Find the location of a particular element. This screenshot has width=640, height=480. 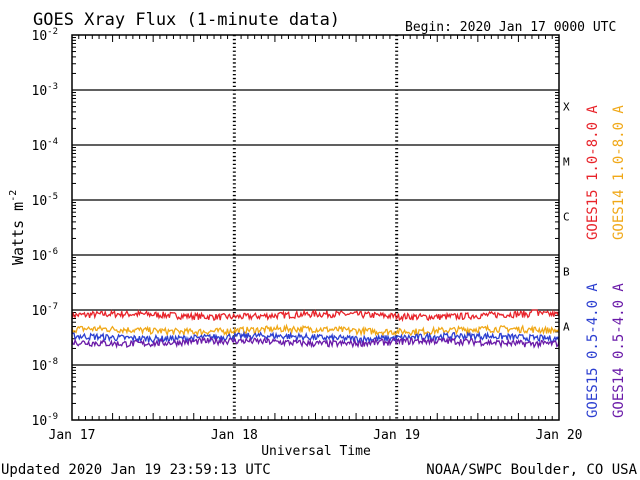

y-tick-label: 10⁻³ is located at coordinates (45, 90).